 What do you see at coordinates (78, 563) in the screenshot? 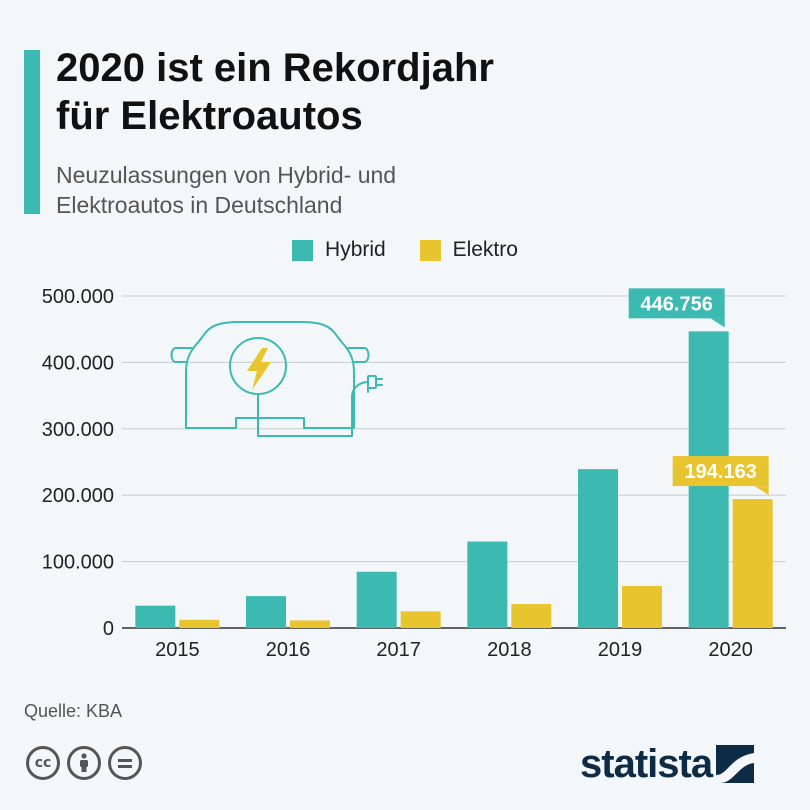
I see `y-tick-label: 100.000` at bounding box center [78, 563].